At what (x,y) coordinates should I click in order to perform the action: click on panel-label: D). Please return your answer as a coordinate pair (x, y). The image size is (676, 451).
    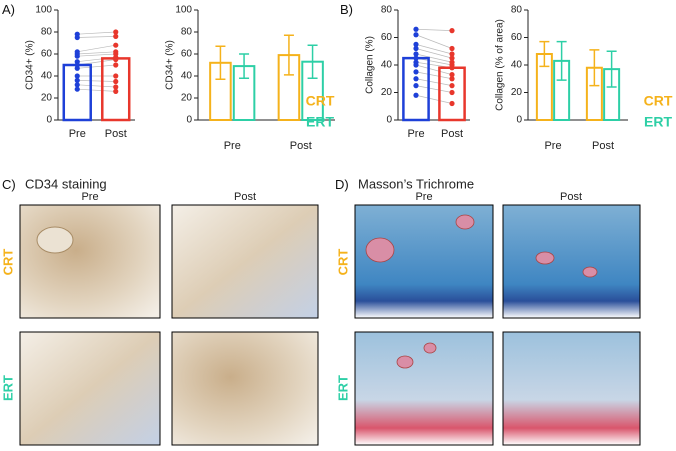
    Looking at the image, I should click on (342, 184).